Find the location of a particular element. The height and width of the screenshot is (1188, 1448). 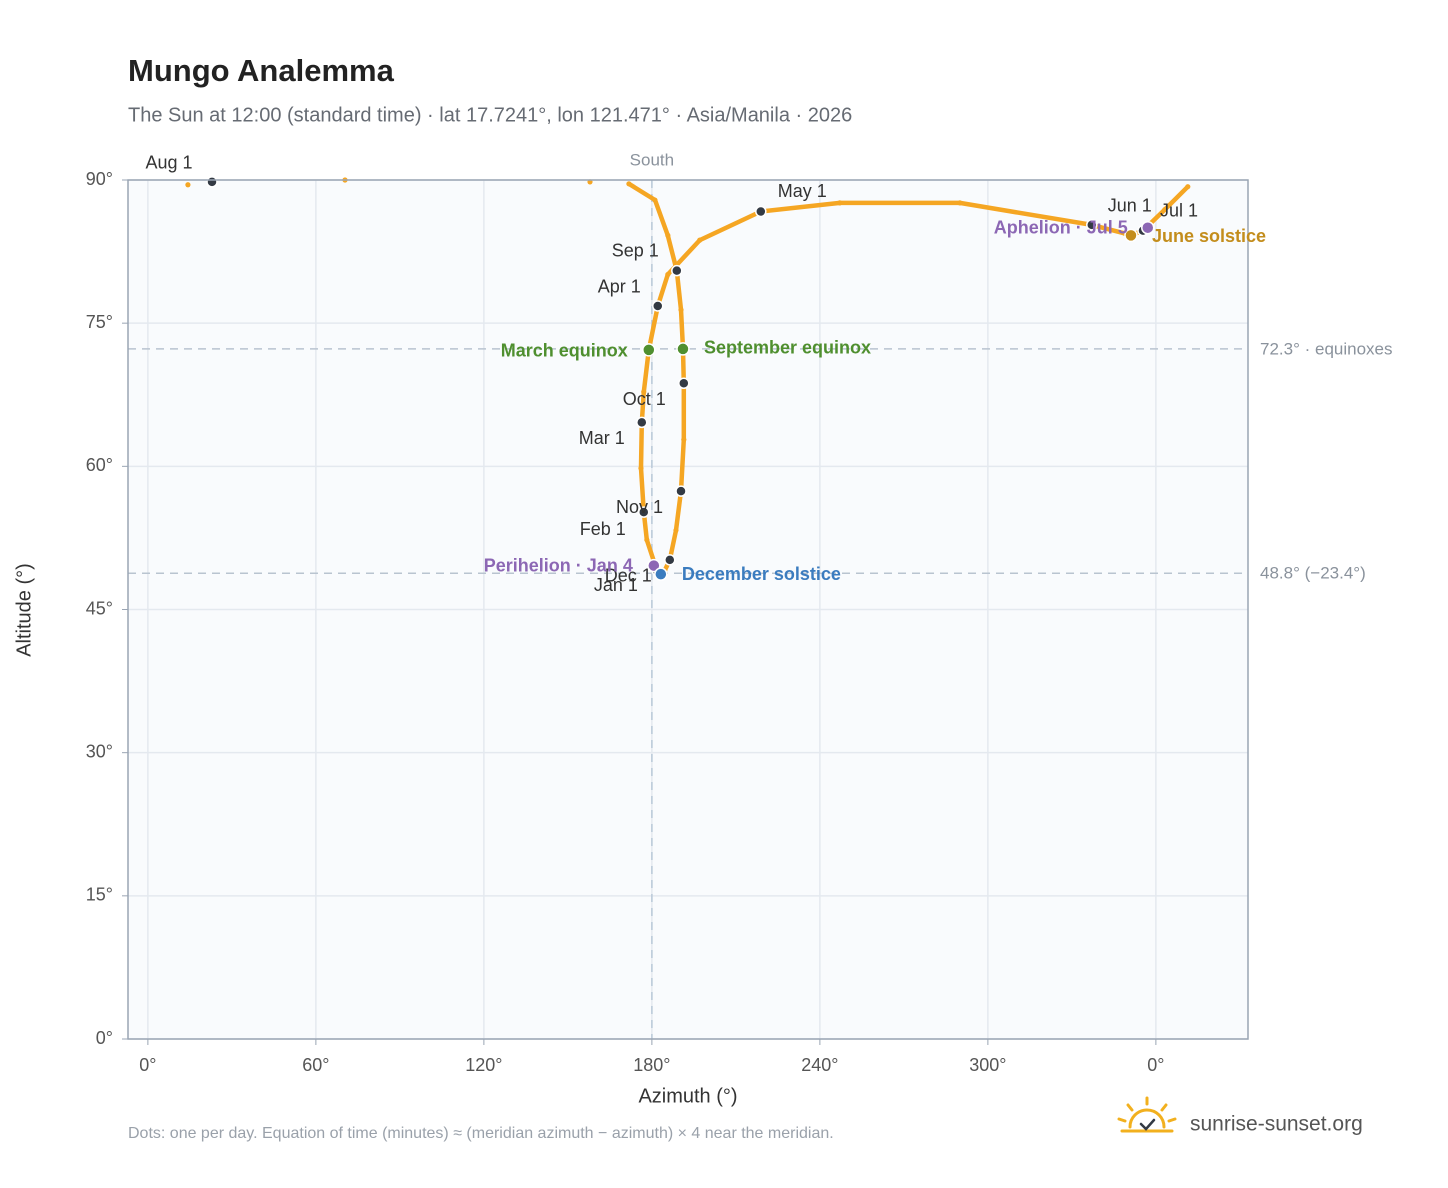

y-tick-label: 30° is located at coordinates (99, 751).